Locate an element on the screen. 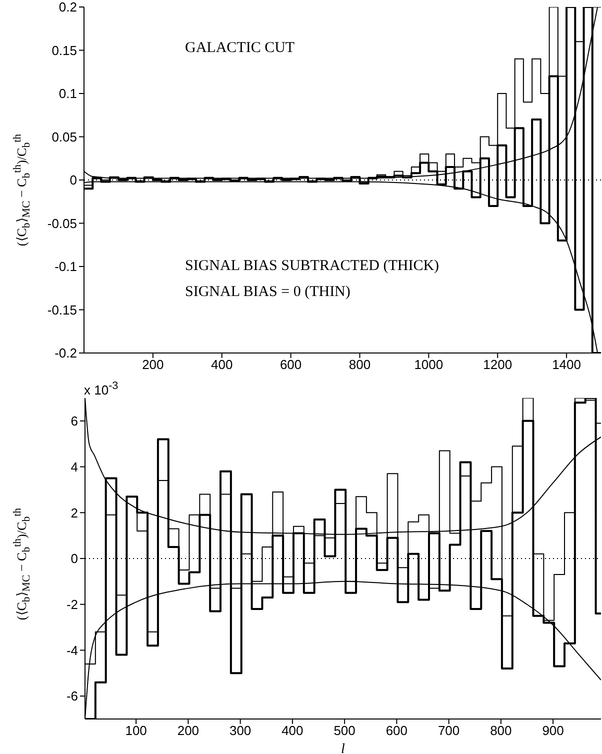  y-tick-label: 2 is located at coordinates (74, 512).